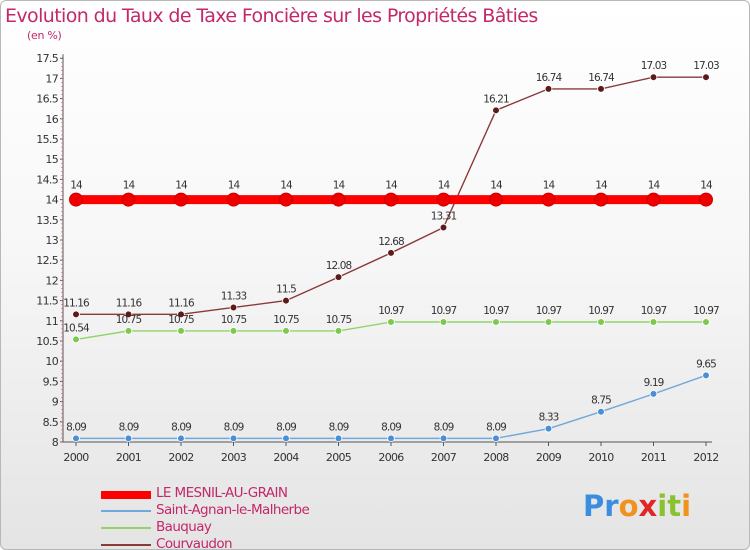 This screenshot has width=750, height=550. I want to click on y-tick-label: 10, so click(51, 361).